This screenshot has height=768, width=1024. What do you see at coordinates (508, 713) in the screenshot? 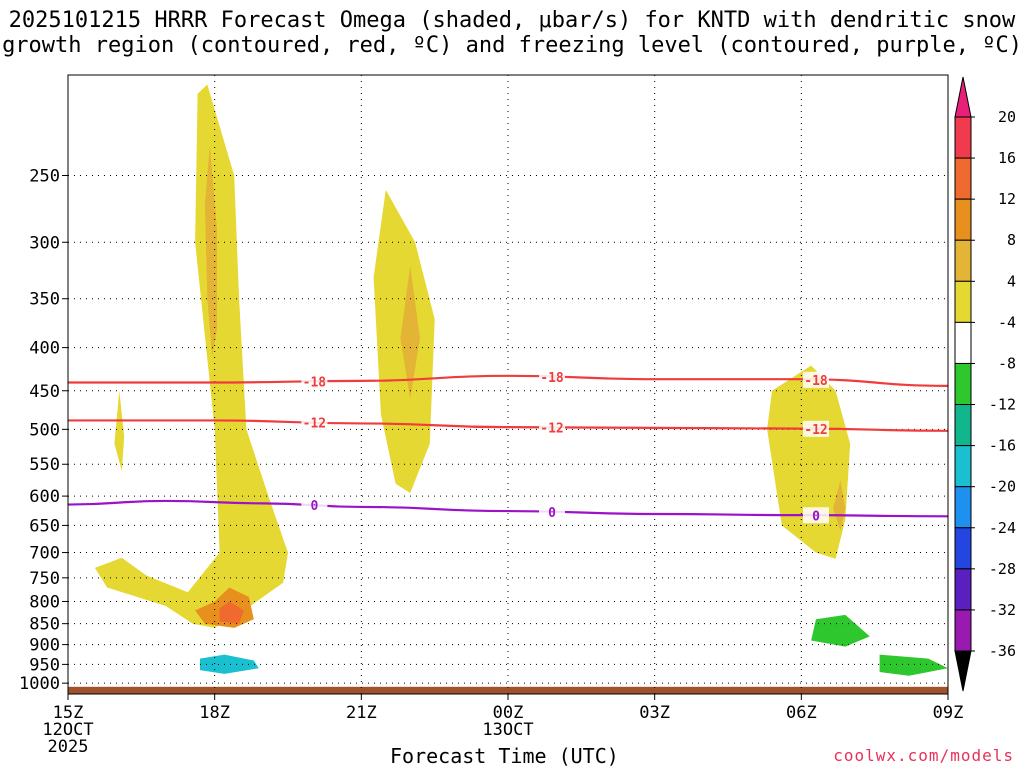
I see `x-tick-label: 00Z` at bounding box center [508, 713].